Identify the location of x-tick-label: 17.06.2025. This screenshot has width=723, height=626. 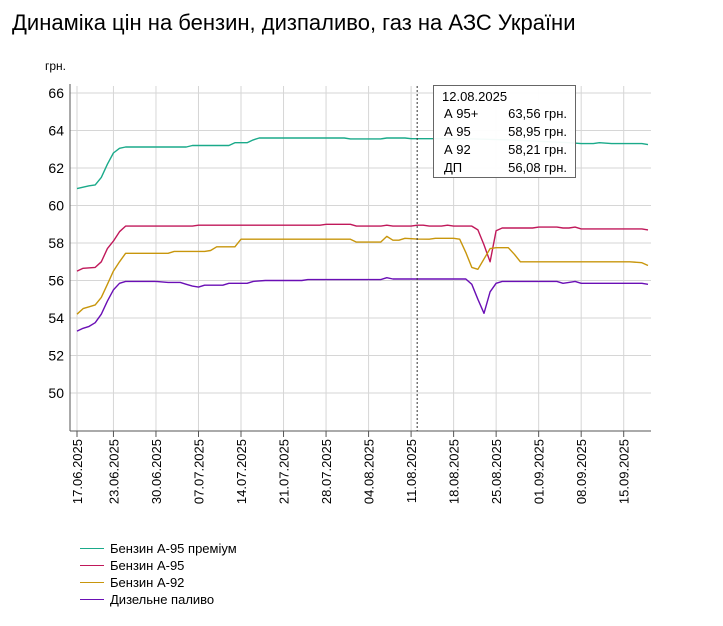
(77, 471).